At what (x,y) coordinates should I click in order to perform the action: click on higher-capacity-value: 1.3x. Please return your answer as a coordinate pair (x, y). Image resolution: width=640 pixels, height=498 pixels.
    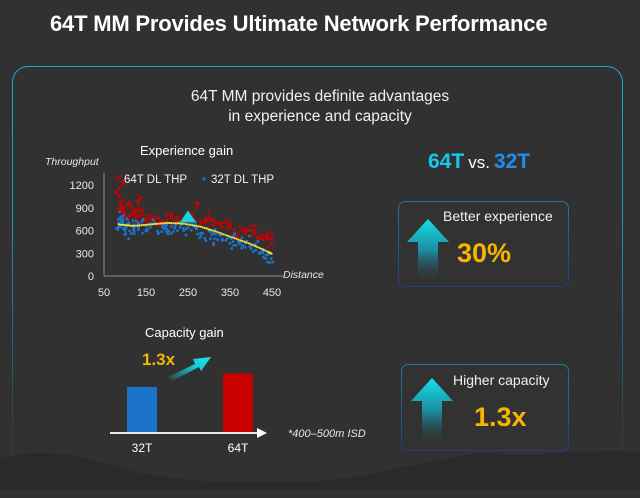
    Looking at the image, I should click on (500, 417).